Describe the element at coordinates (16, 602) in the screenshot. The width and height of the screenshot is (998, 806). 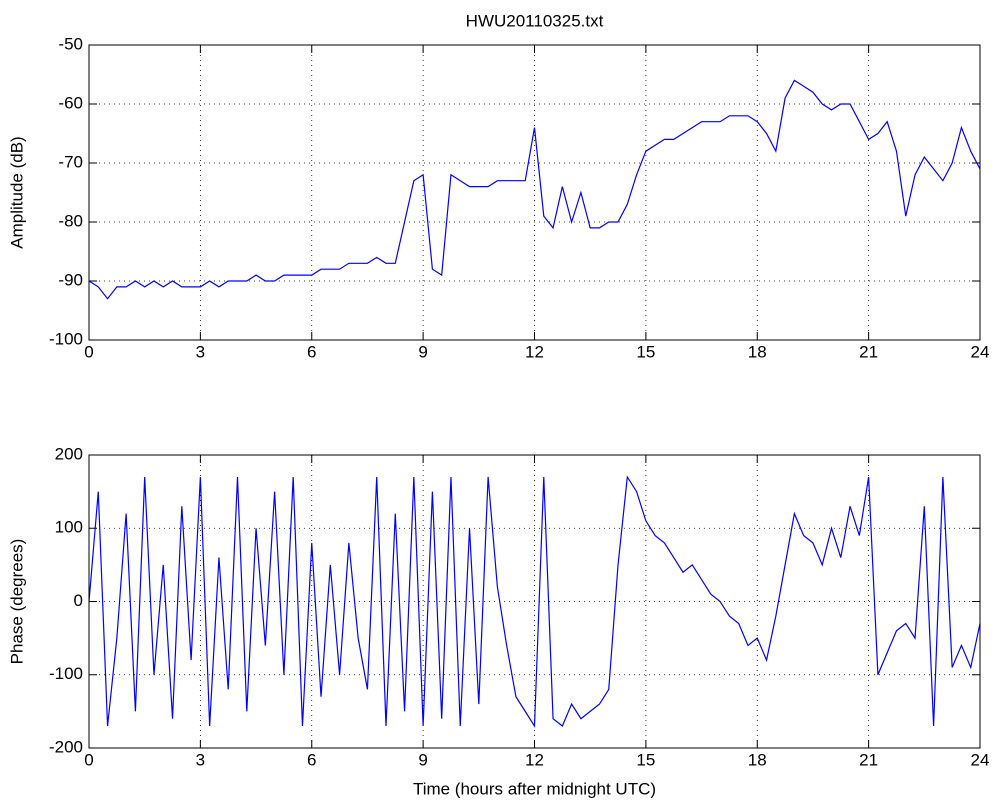
I see `y-axis-label: Phase (degrees)` at that location.